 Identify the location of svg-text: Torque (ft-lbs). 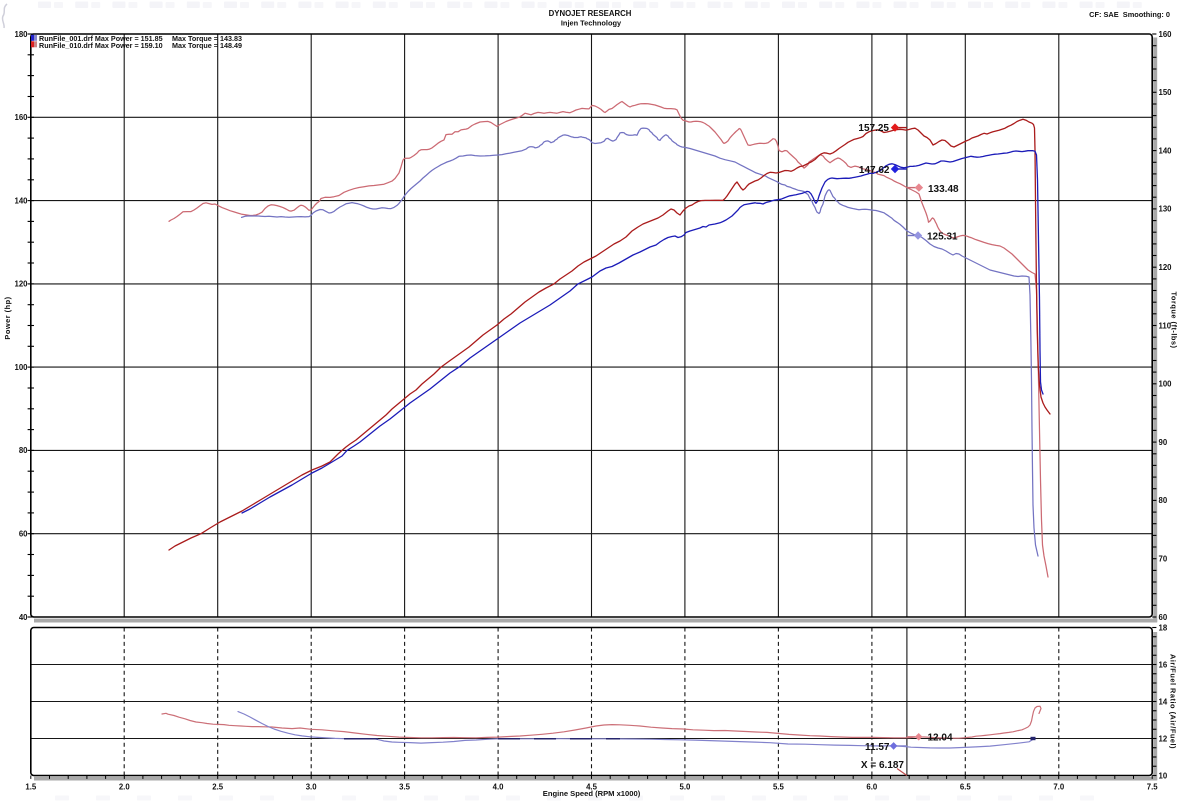
(1174, 319).